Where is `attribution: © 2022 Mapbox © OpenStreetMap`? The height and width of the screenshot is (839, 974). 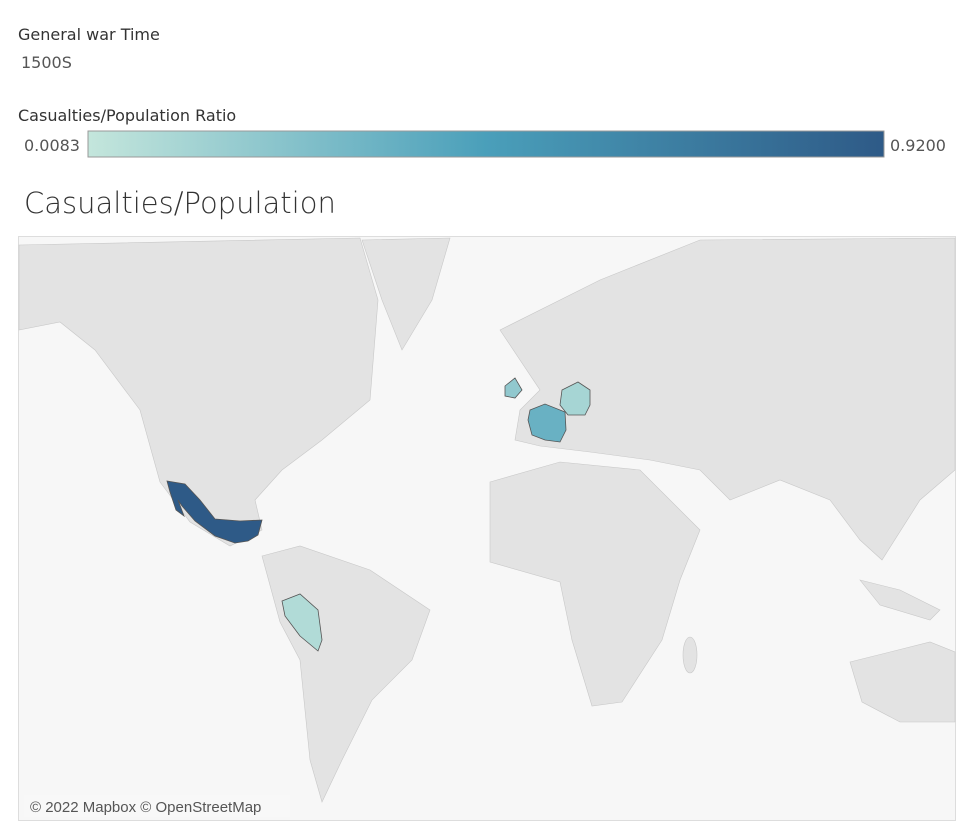
attribution: © 2022 Mapbox © OpenStreetMap is located at coordinates (145, 807).